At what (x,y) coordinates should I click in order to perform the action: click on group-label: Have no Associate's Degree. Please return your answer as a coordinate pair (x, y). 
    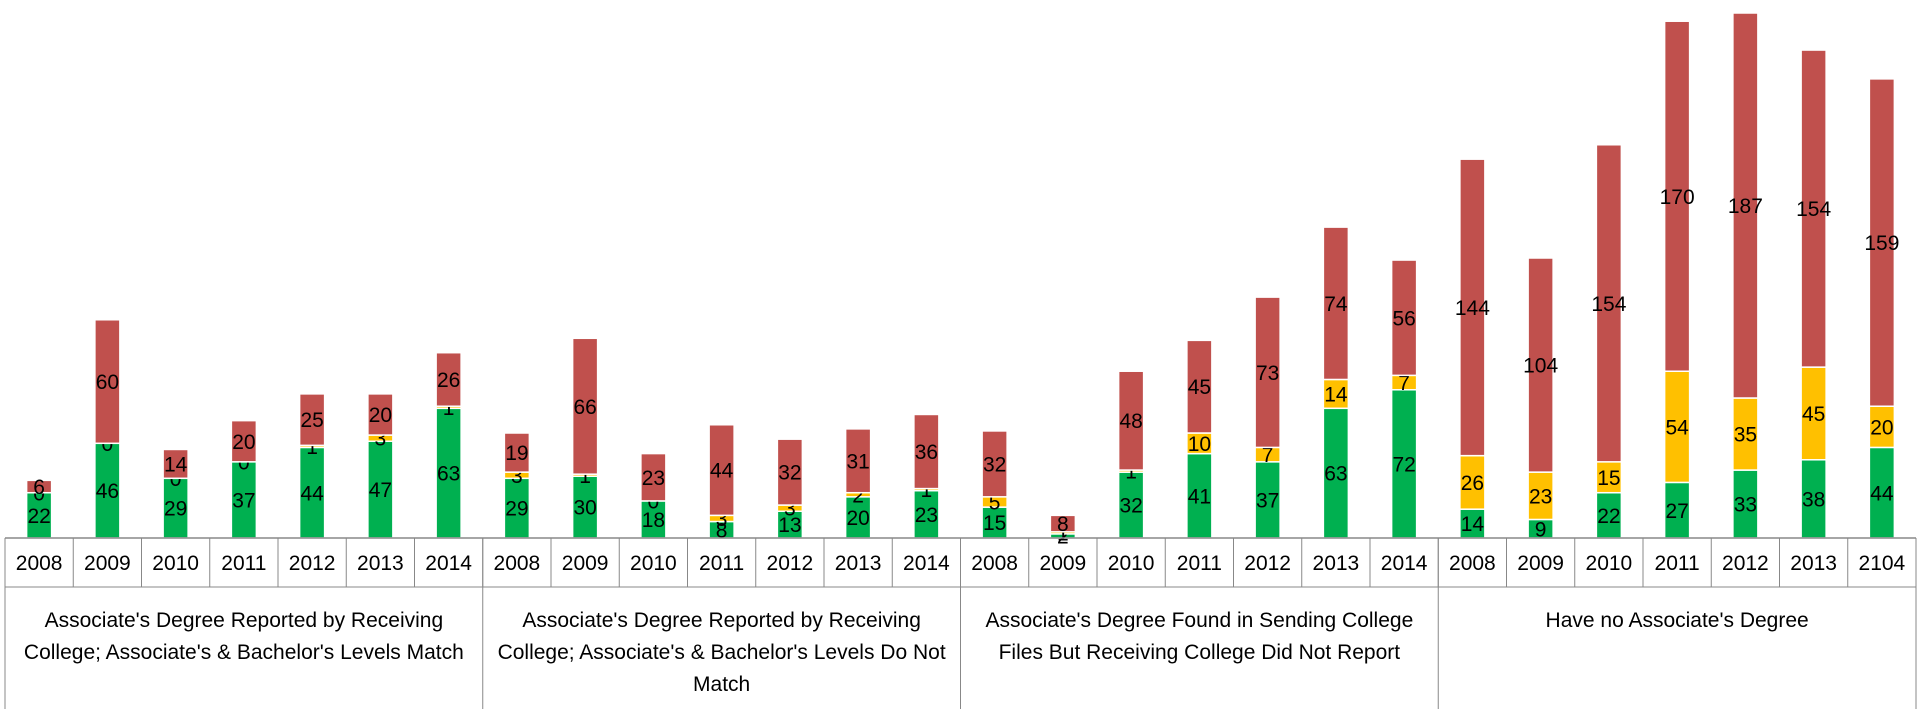
    Looking at the image, I should click on (1677, 620).